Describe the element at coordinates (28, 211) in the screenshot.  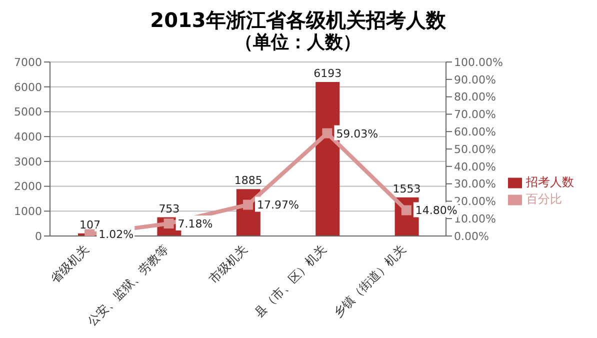
I see `y-tick-label: 1000` at that location.